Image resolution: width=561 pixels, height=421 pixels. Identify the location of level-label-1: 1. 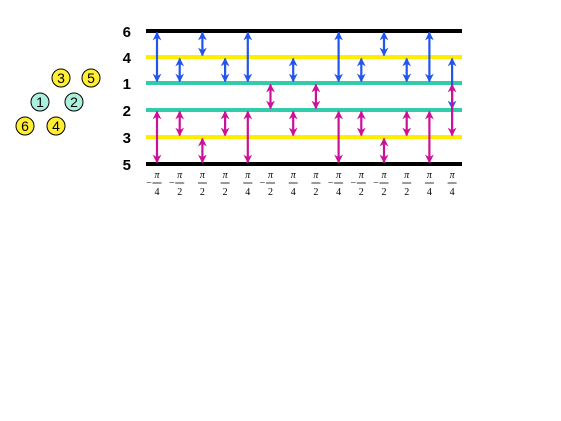
(127, 84).